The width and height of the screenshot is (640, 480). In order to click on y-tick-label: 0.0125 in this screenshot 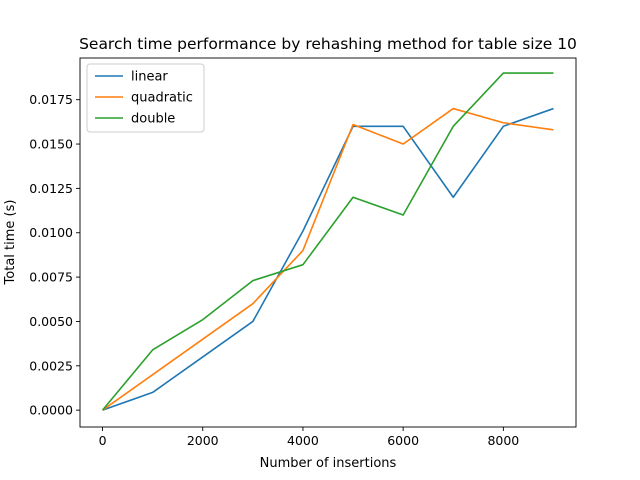, I will do `click(51, 188)`.